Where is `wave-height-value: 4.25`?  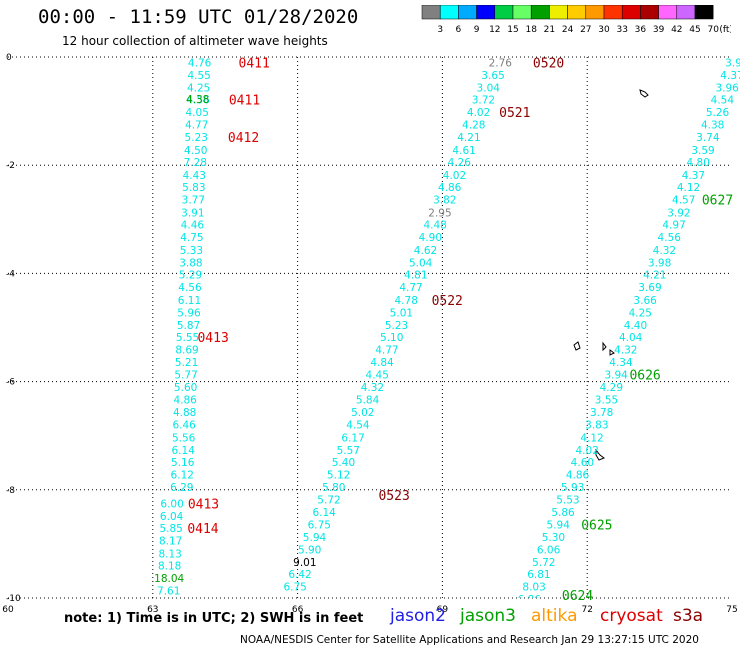 wave-height-value: 4.25 is located at coordinates (640, 313).